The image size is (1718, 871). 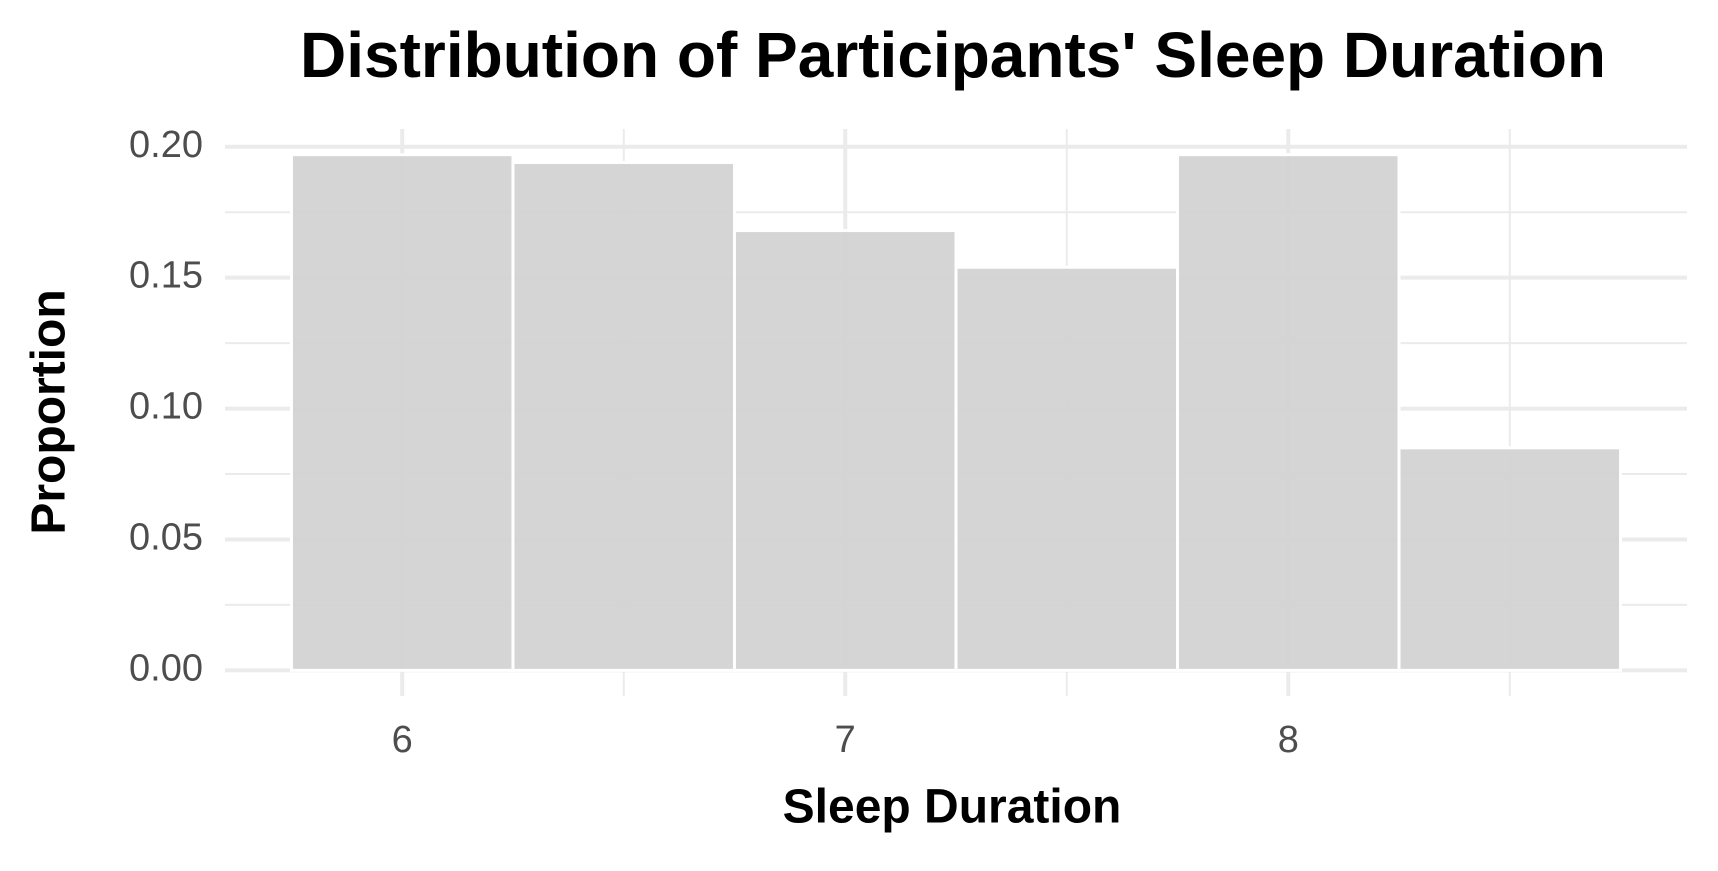 What do you see at coordinates (845, 740) in the screenshot?
I see `x-tick-label: 7` at bounding box center [845, 740].